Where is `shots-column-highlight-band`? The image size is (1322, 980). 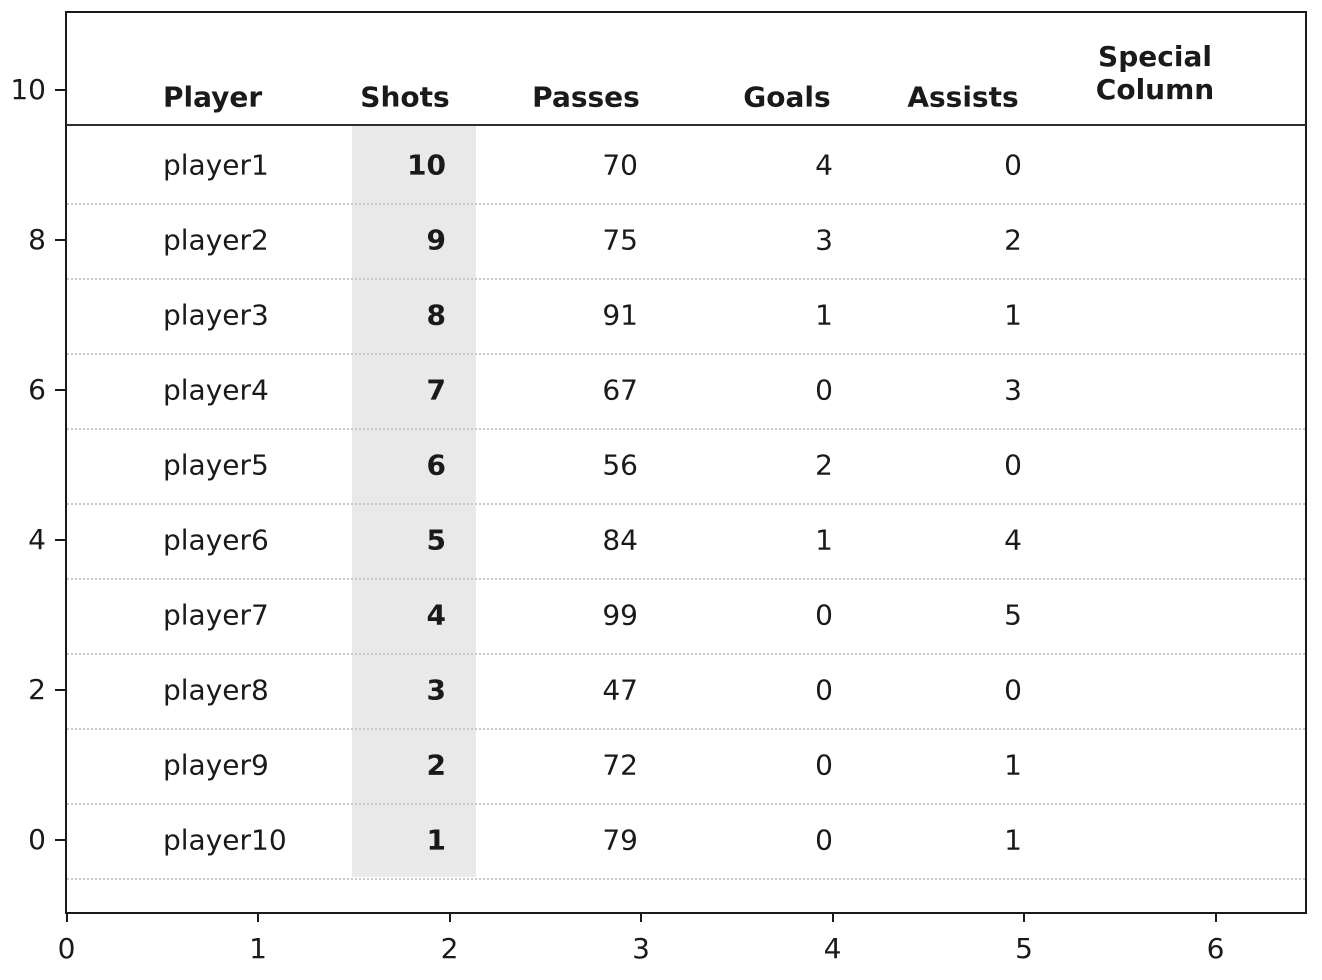 shots-column-highlight-band is located at coordinates (414, 501).